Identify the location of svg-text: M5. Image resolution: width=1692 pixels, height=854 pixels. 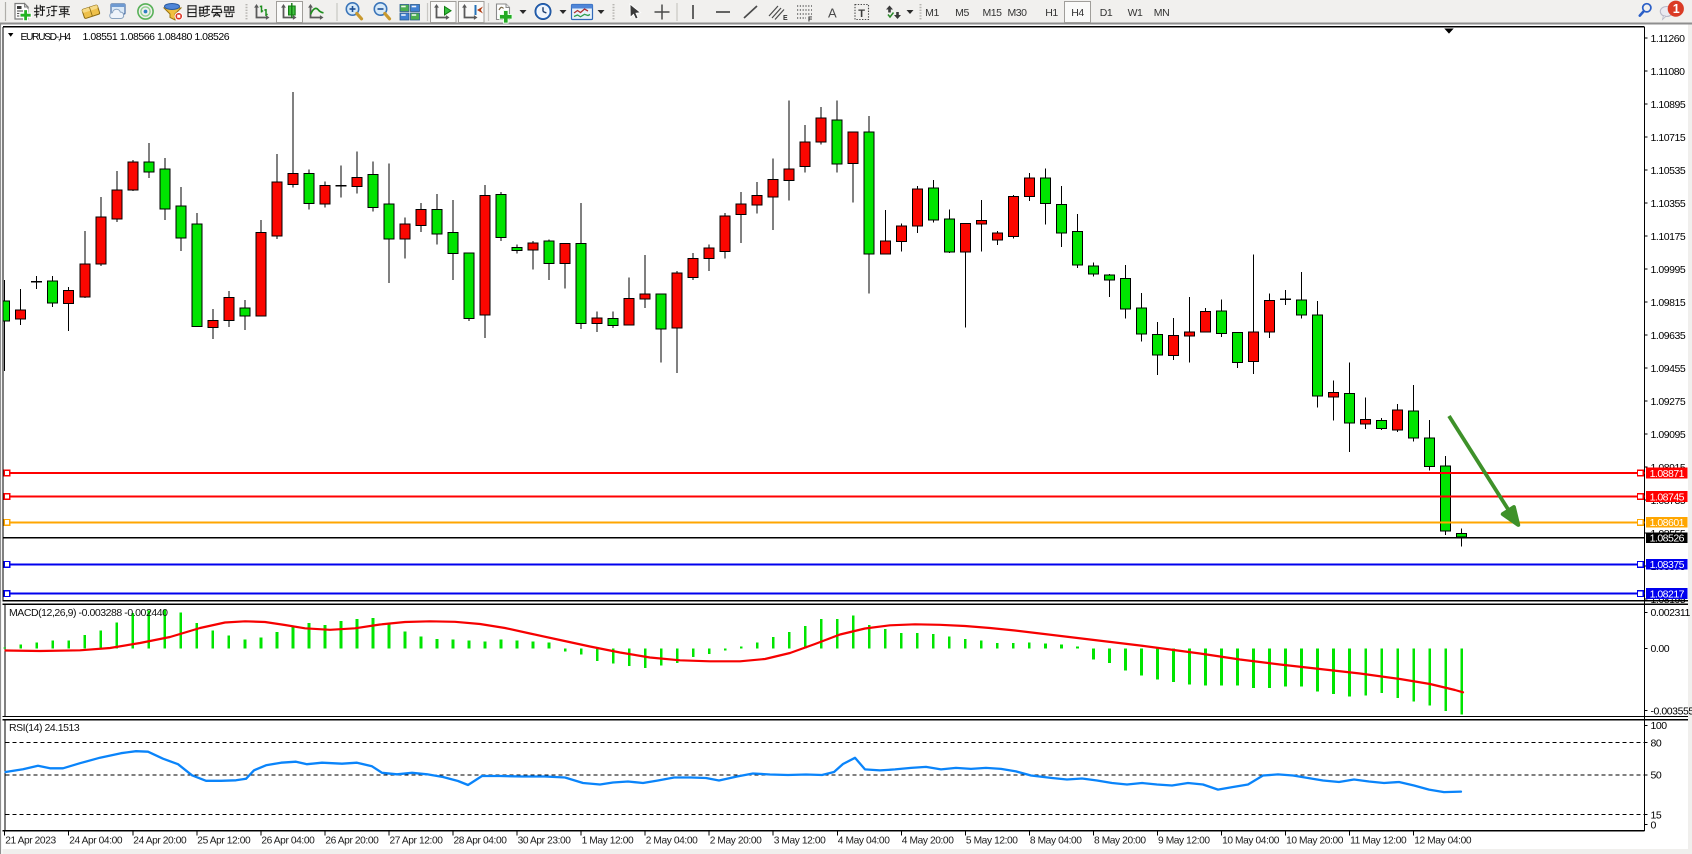
(962, 13).